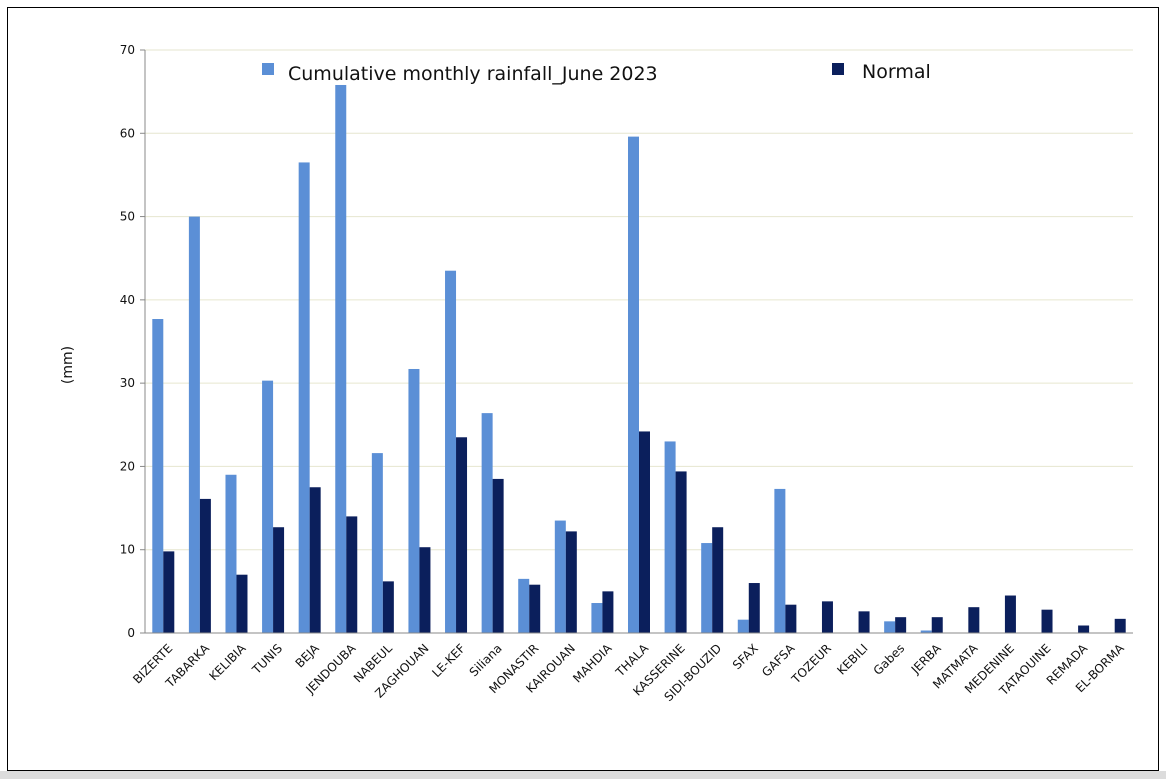 The width and height of the screenshot is (1166, 779). I want to click on bar-normal-el-borma, so click(1120, 625).